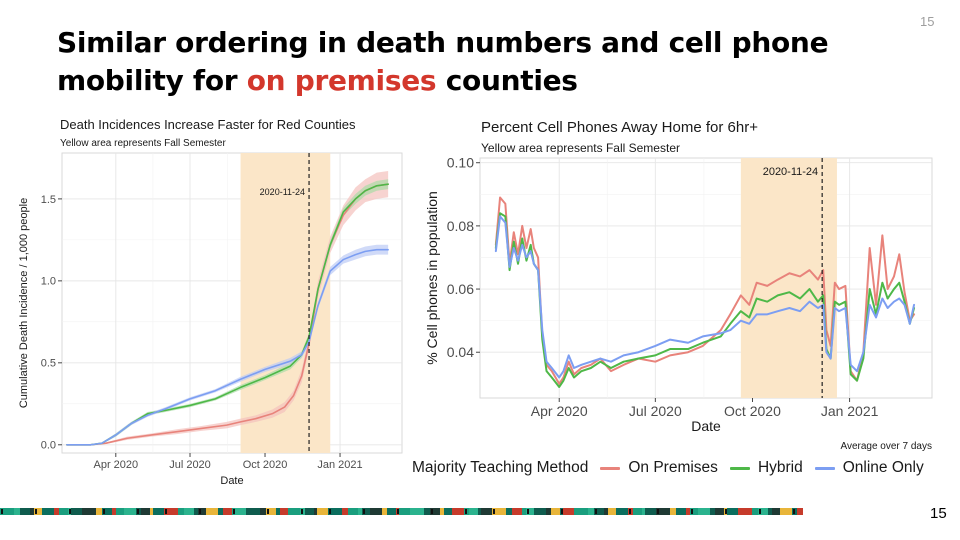 The width and height of the screenshot is (960, 540). Describe the element at coordinates (619, 127) in the screenshot. I see `chart-title: Percent Cell Phones Away Home for 6hr+` at that location.